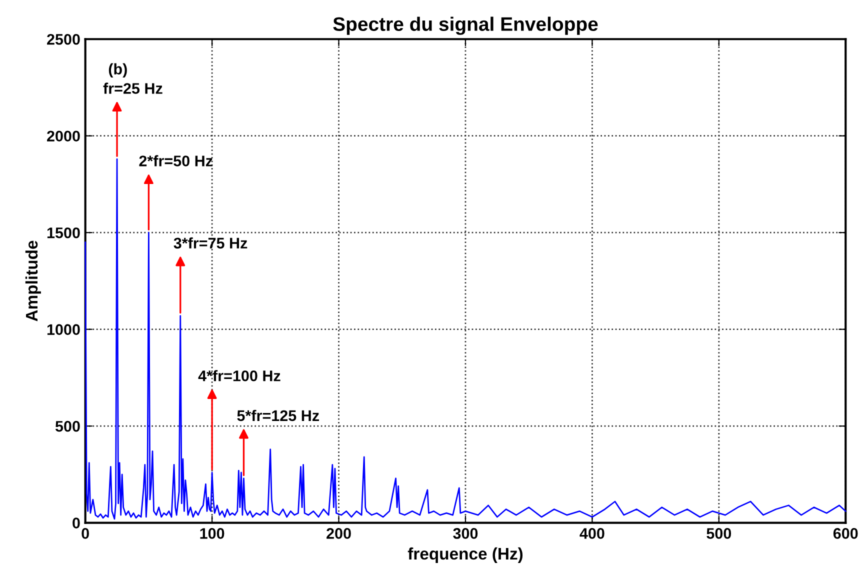 The height and width of the screenshot is (567, 862). Describe the element at coordinates (117, 70) in the screenshot. I see `annotation: (b)` at that location.